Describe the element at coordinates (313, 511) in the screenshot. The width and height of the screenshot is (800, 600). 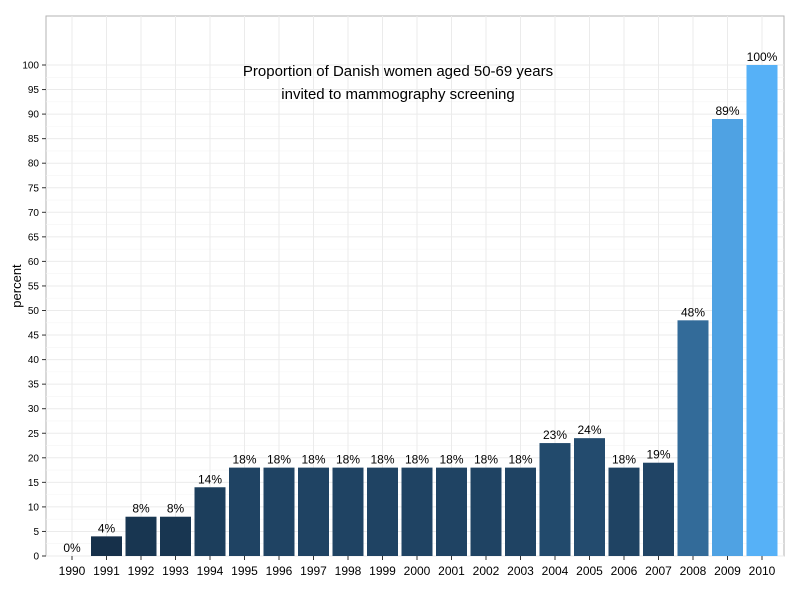
I see `bar-1997` at that location.